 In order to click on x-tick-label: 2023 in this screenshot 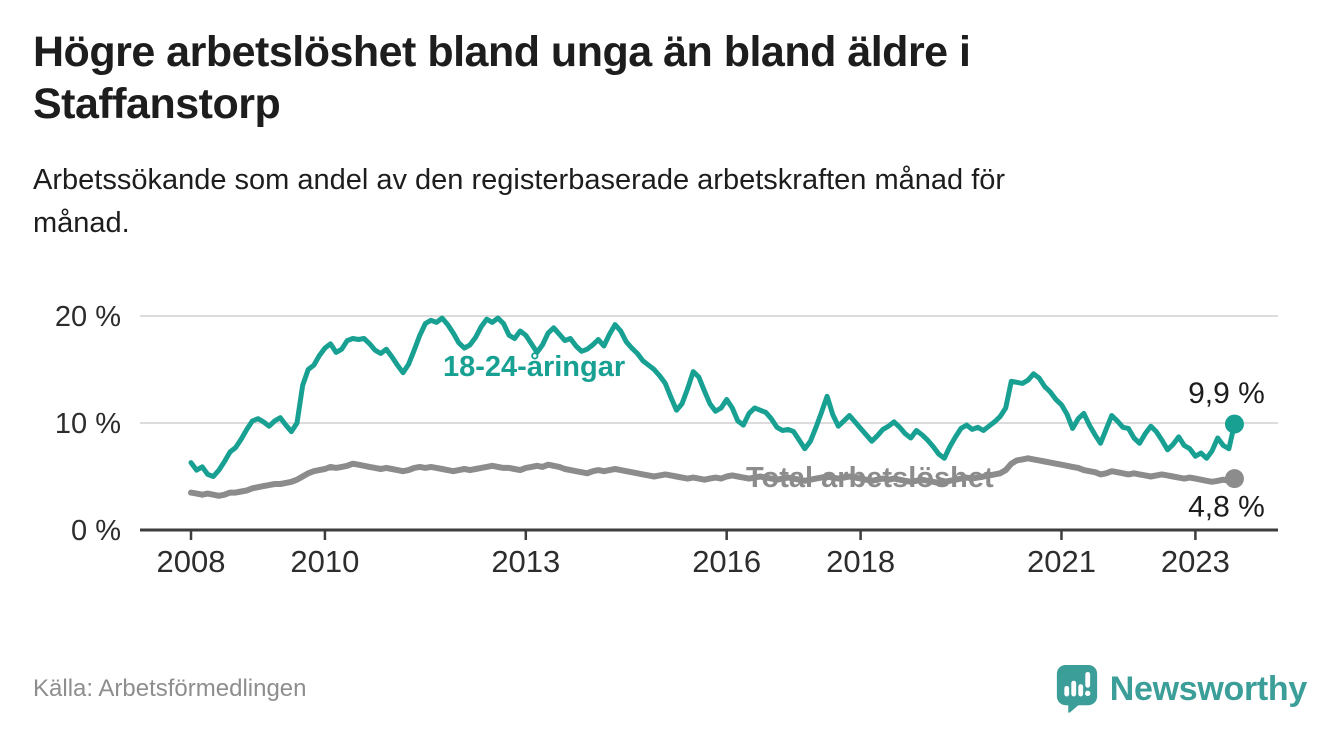, I will do `click(1195, 561)`.